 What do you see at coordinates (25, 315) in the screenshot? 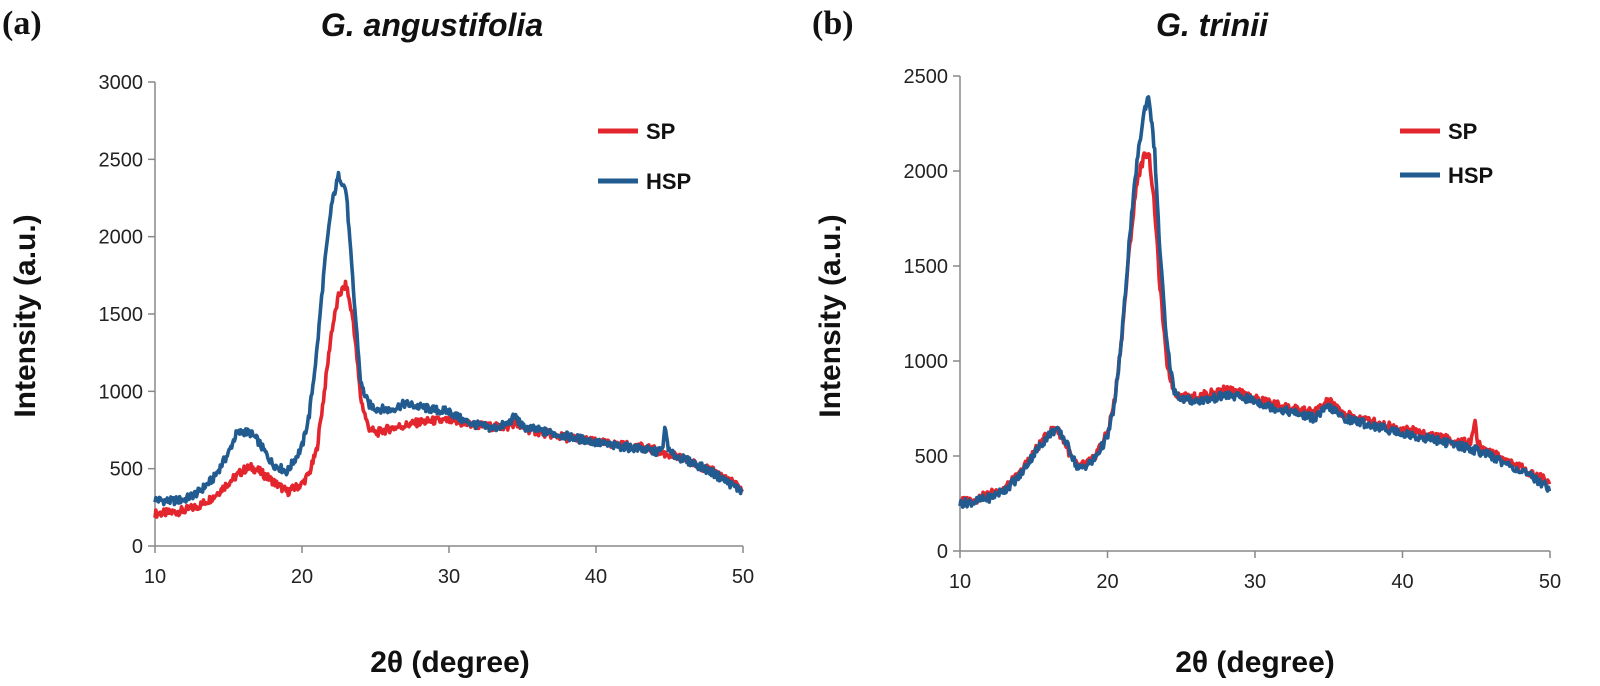
I see `y-axis-label-a: Intensity (a.u.)` at bounding box center [25, 315].